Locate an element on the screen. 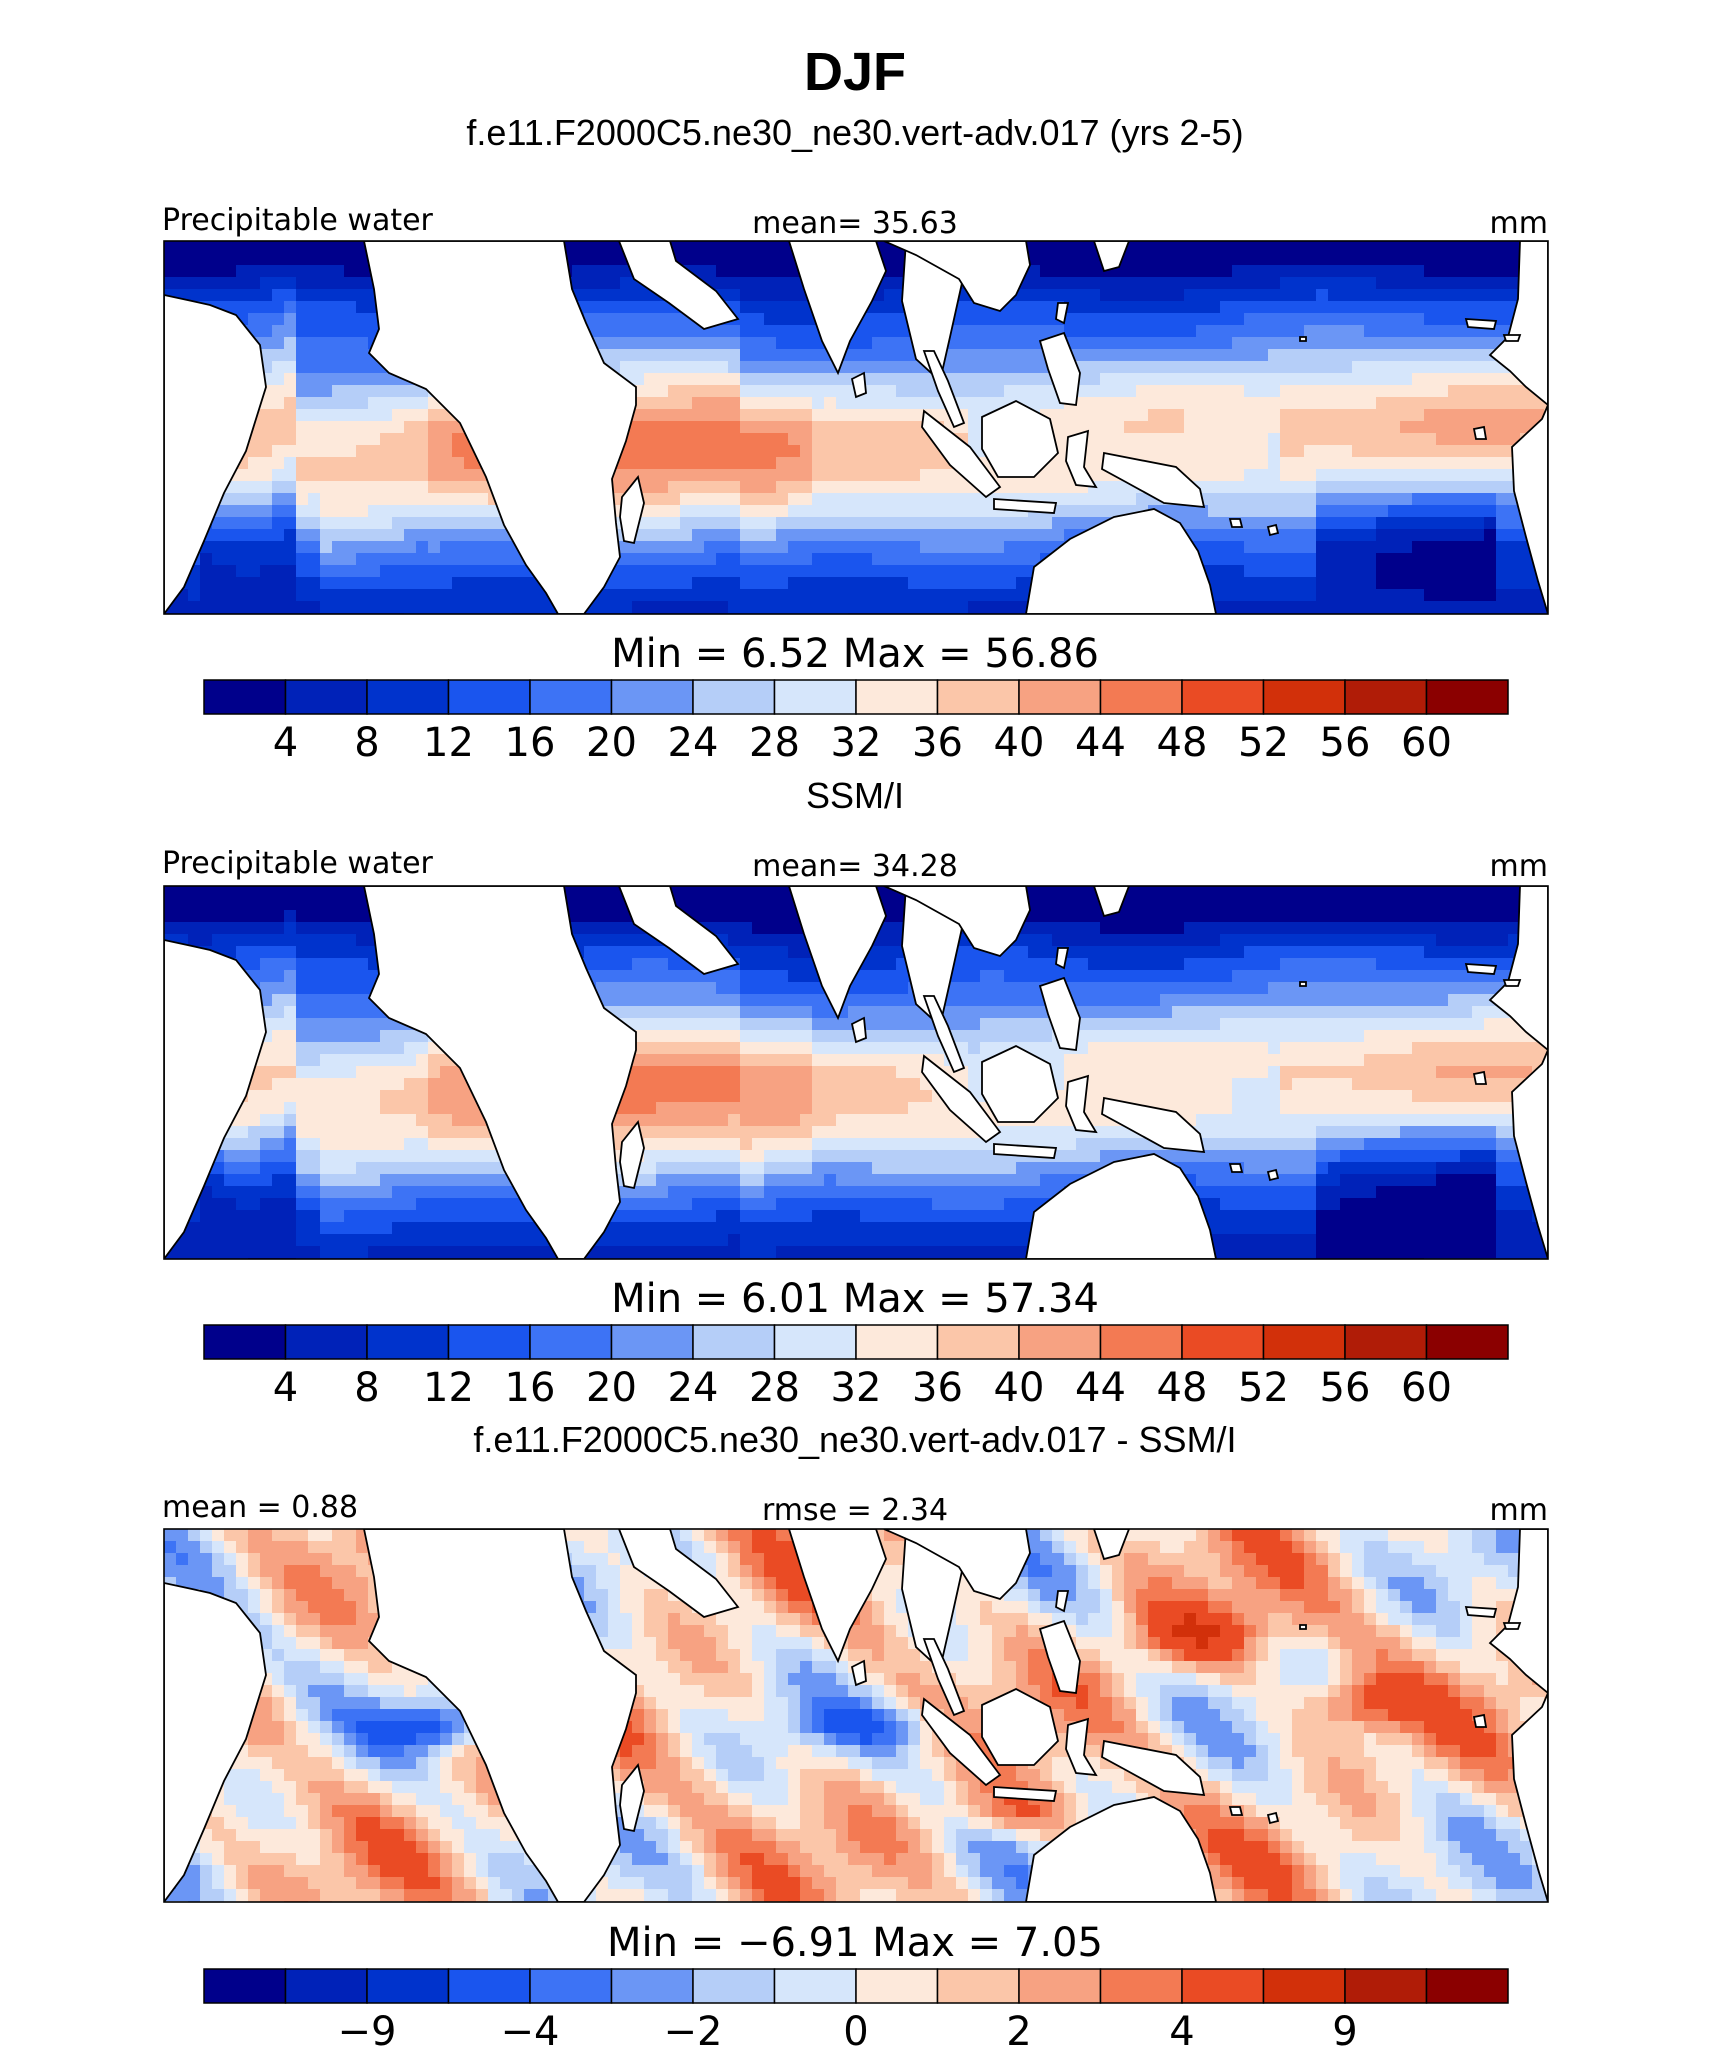 This screenshot has height=2064, width=1710. colorbar: 4 8 12 16 20 24 28 32 36 40 44 48 52 56 60 is located at coordinates (856, 722).